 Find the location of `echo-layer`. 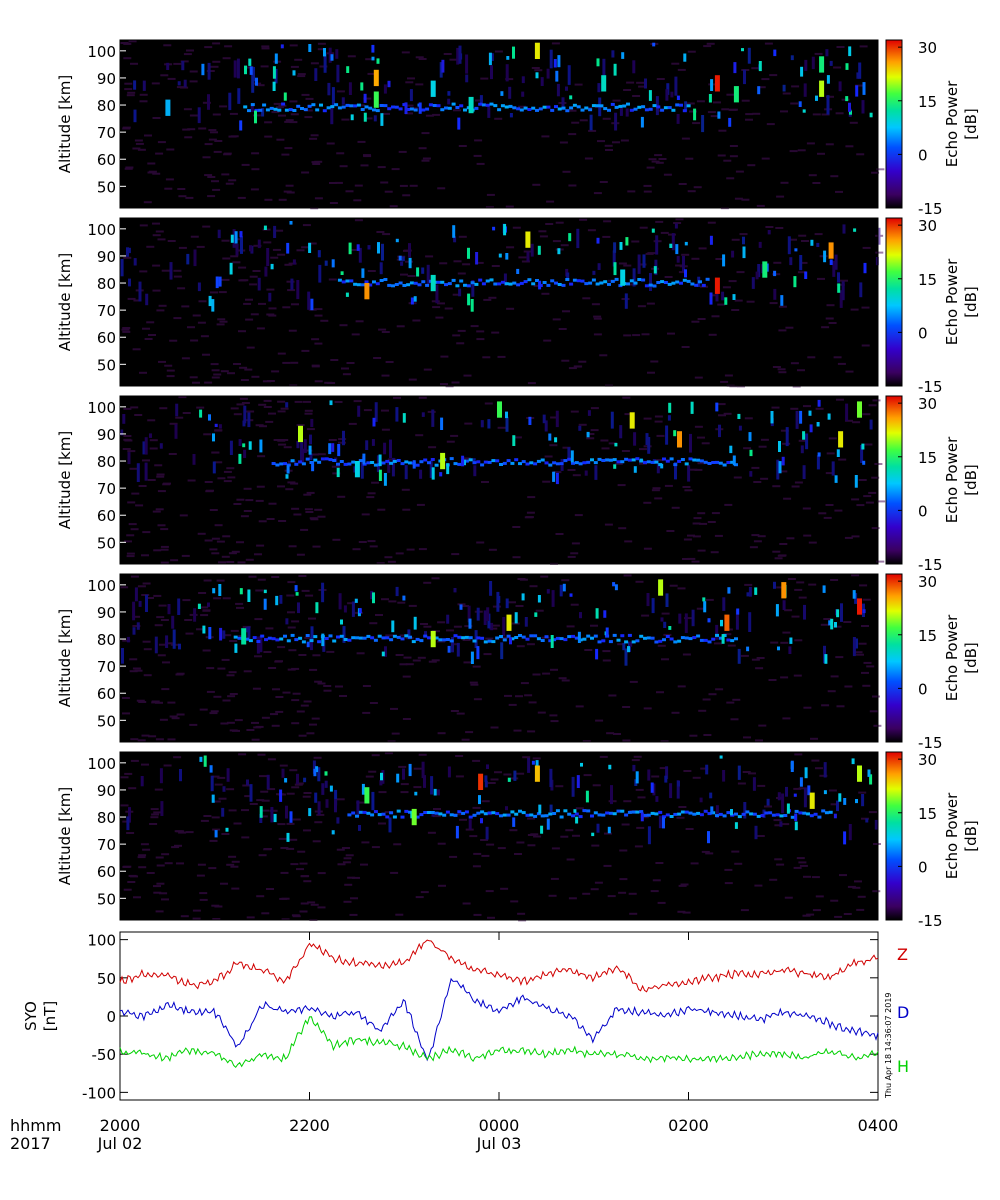

echo-layer is located at coordinates (531, 621).